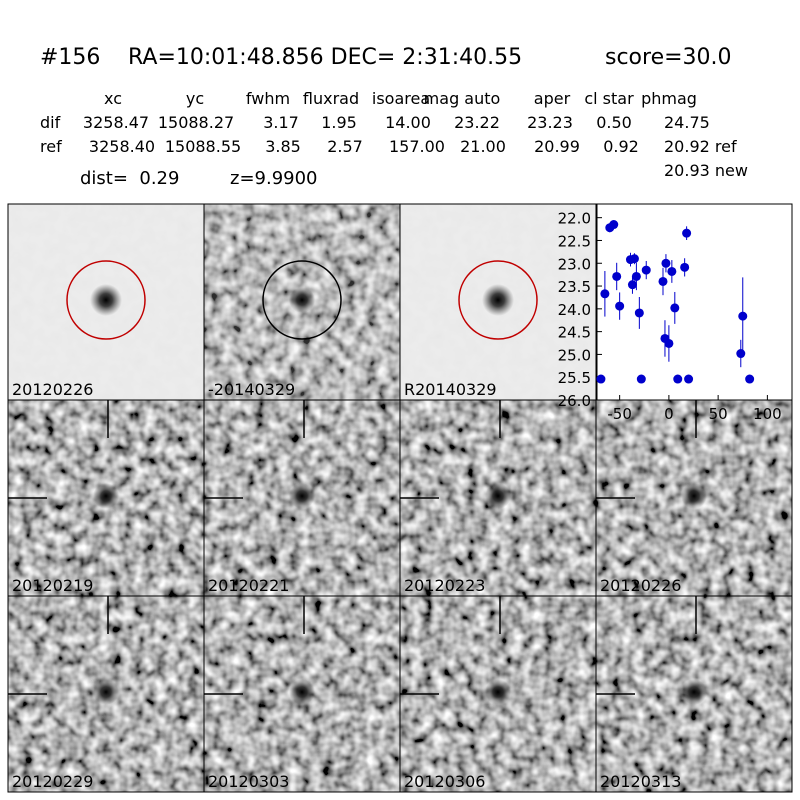 This screenshot has width=800, height=800. I want to click on image-panel: 20120226, so click(106, 302).